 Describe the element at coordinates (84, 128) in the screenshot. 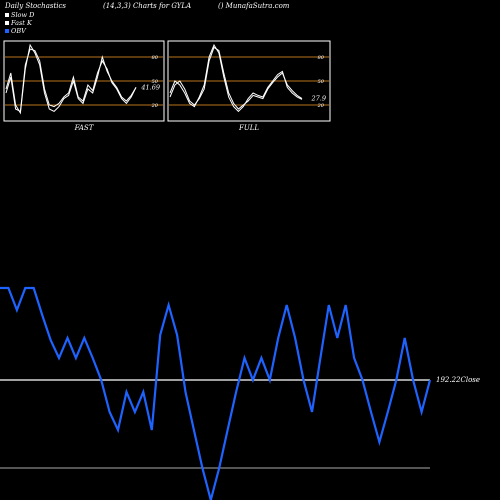

I see `fast-panel-label: FAST` at that location.